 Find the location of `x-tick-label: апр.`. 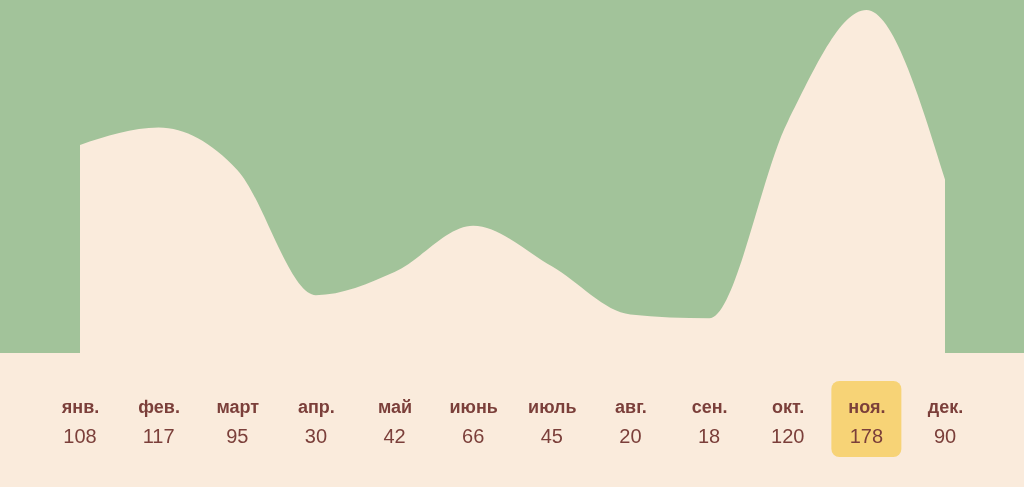

x-tick-label: апр. is located at coordinates (316, 407).